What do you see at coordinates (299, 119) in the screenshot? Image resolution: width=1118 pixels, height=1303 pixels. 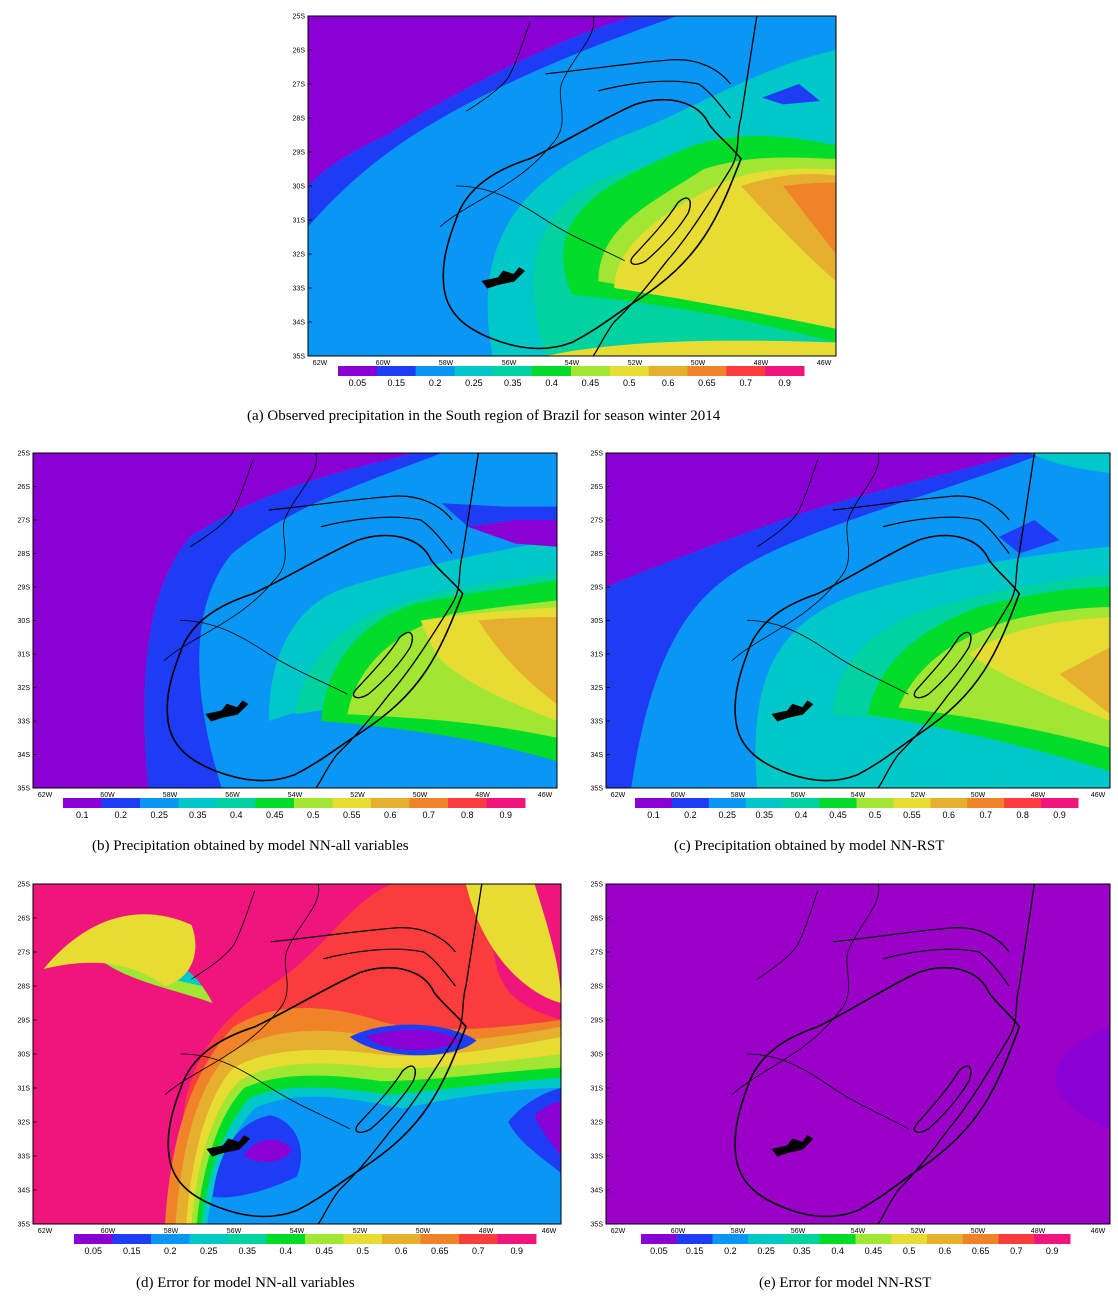 I see `lat-tick-label: 28S` at bounding box center [299, 119].